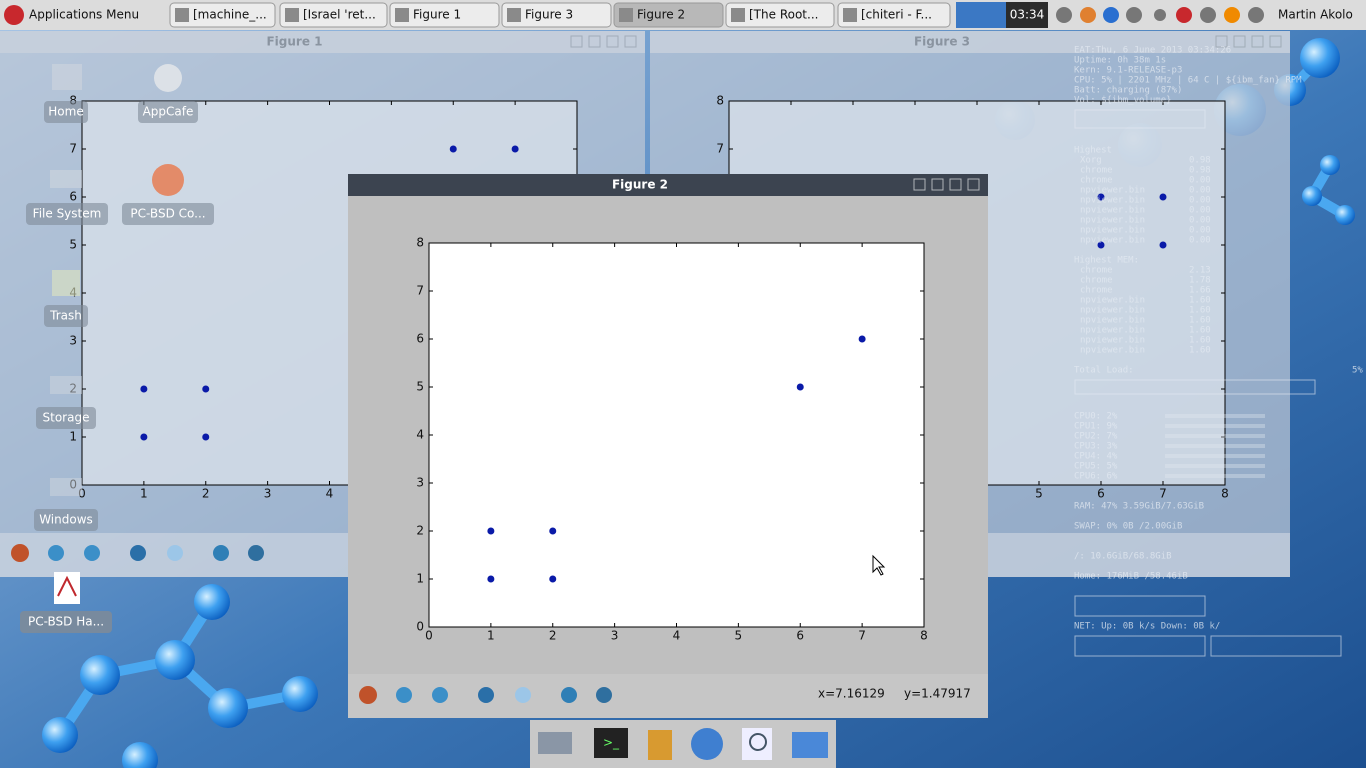 The height and width of the screenshot is (768, 1366). I want to click on cpu-bar, so click(1215, 456).